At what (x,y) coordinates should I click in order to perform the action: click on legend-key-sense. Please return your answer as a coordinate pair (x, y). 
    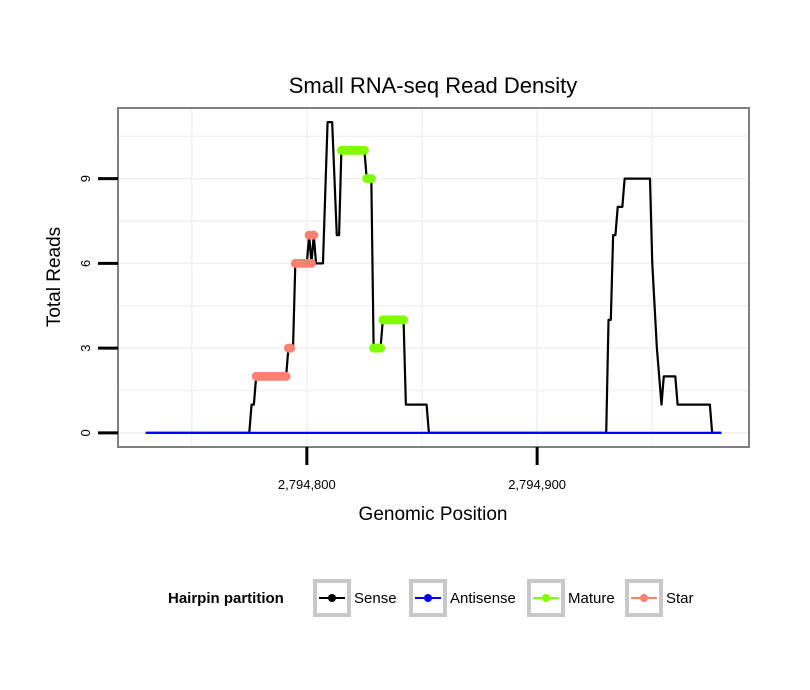
    Looking at the image, I should click on (332, 598).